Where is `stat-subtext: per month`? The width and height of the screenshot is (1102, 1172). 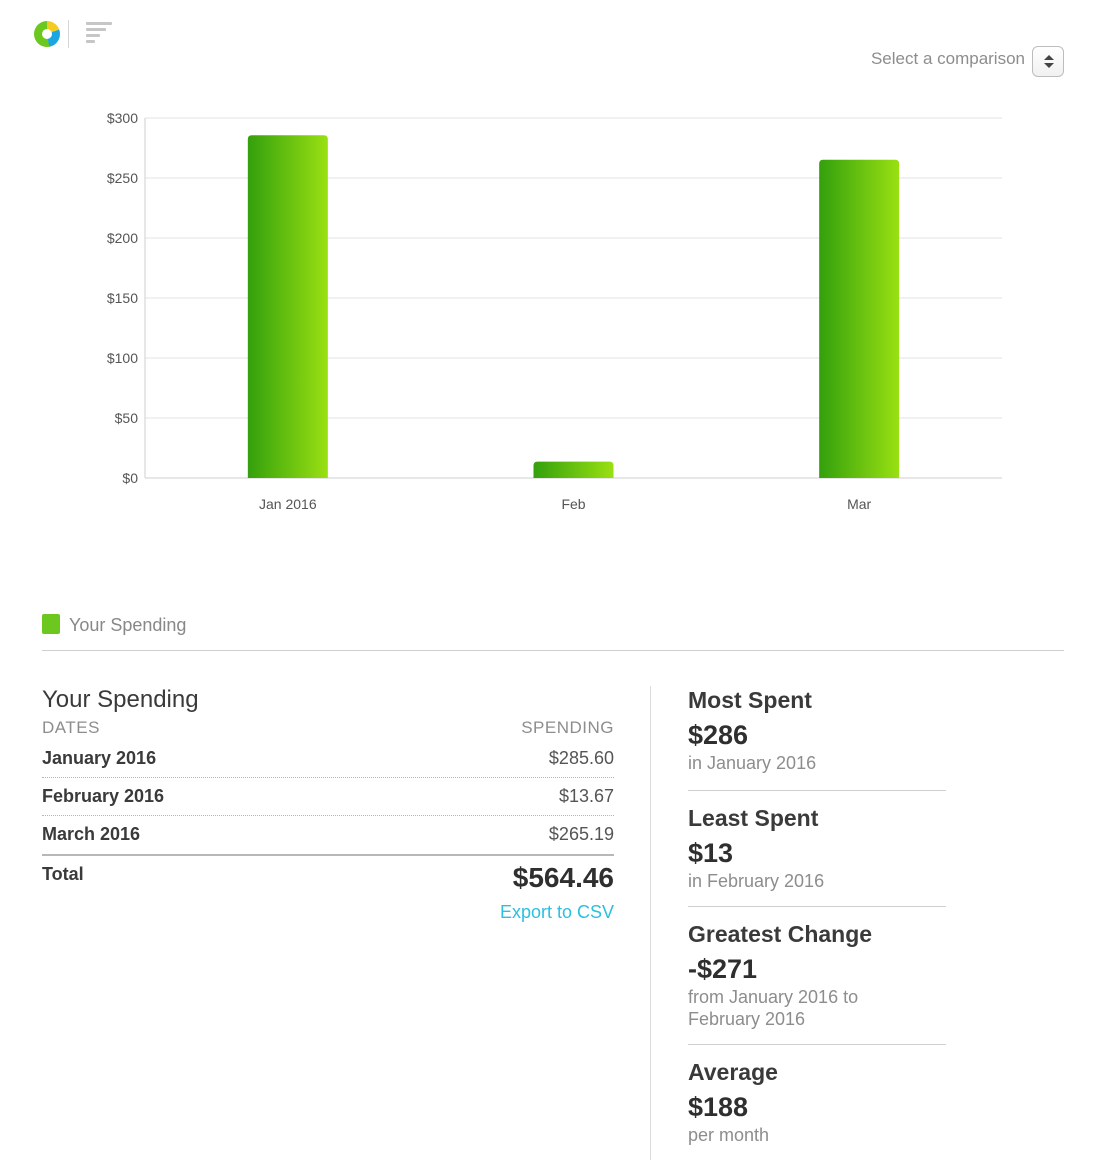 stat-subtext: per month is located at coordinates (729, 1135).